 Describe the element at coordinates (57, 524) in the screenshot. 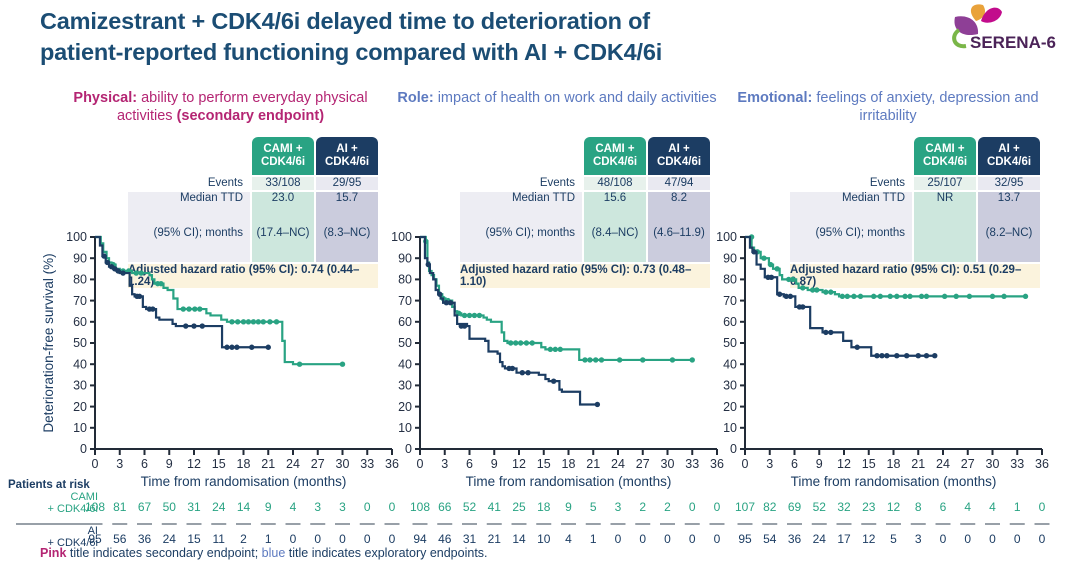

I see `at-risk-divider` at that location.